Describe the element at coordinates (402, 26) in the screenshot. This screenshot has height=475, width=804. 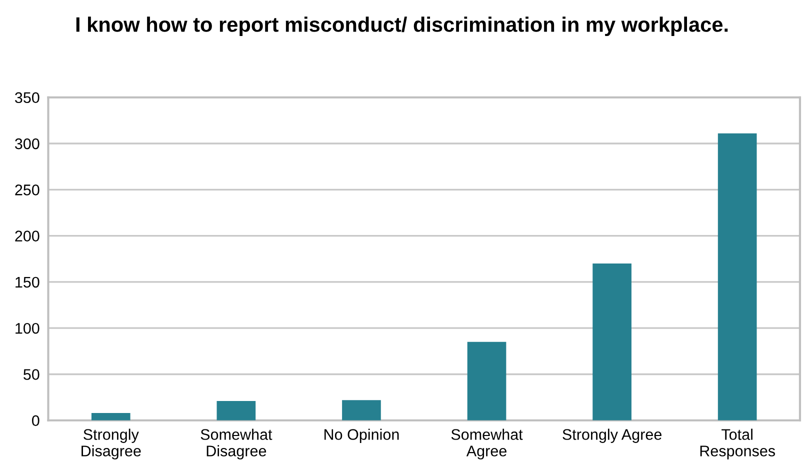
I see `chart-title: I know how to report misconduct/ discrimination in my workplace.` at that location.